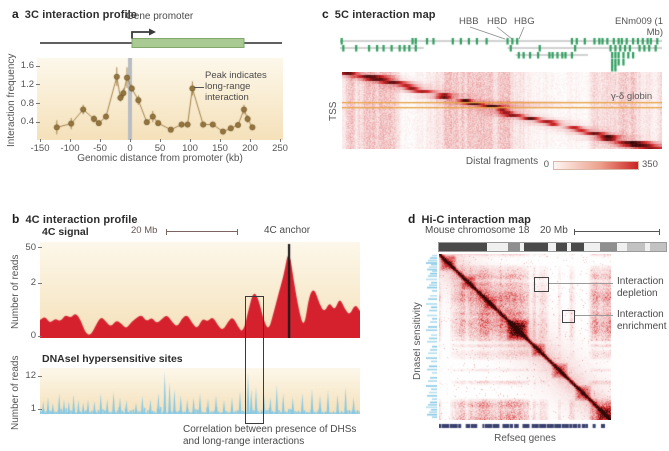 Image resolution: width=669 pixels, height=451 pixels. I want to click on hic-heatmap-canvas, so click(525, 337).